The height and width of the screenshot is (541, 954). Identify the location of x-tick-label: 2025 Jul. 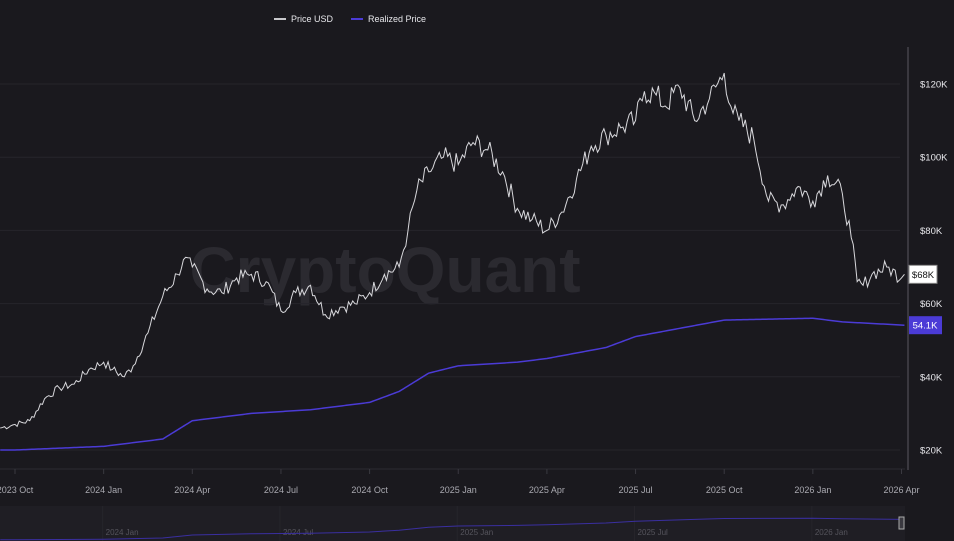
(636, 490).